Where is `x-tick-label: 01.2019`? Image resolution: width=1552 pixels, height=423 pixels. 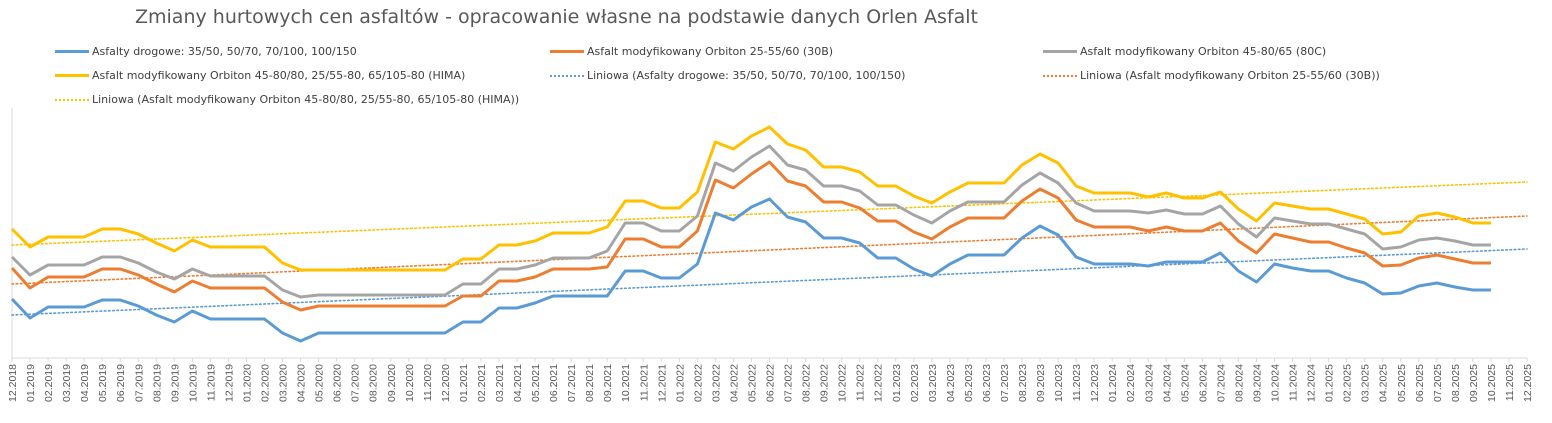 x-tick-label: 01.2019 is located at coordinates (31, 383).